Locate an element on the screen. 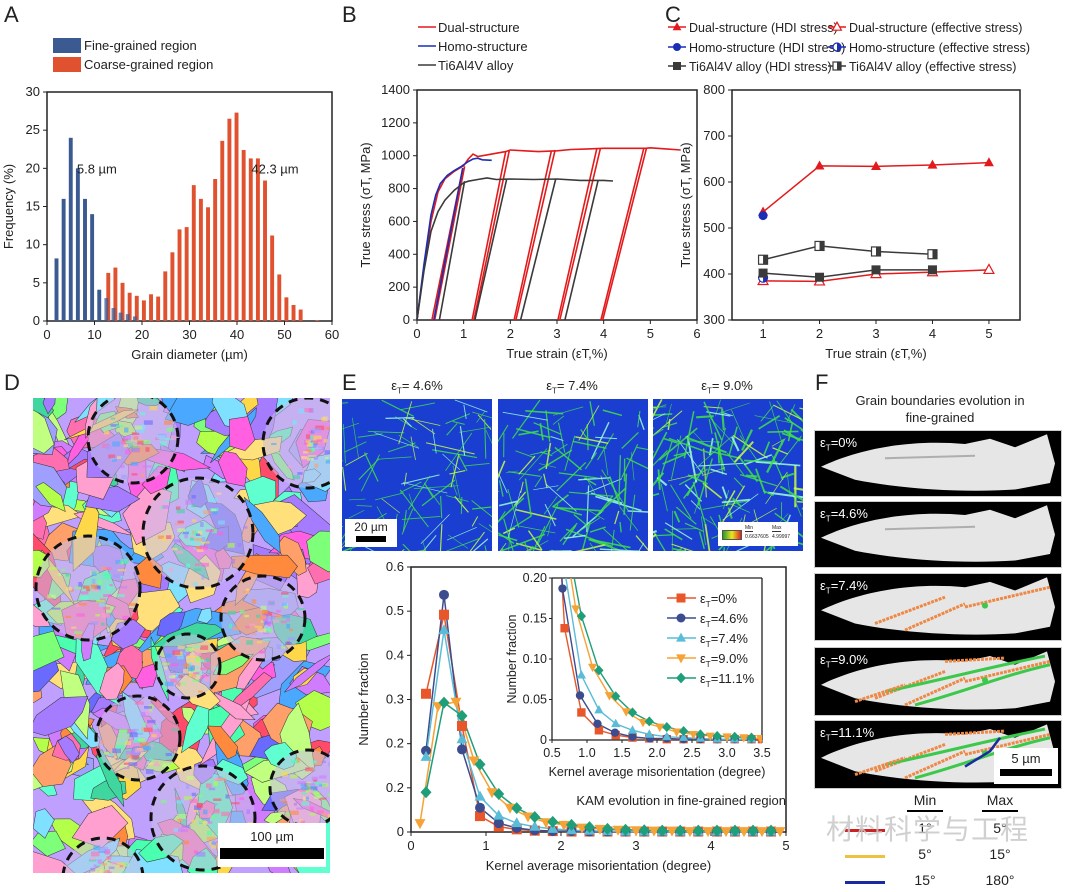  plot-frame is located at coordinates (189, 206).